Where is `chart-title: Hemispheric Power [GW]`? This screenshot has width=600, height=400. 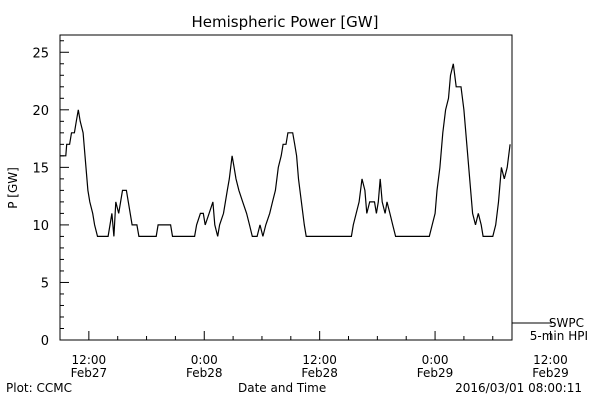 chart-title: Hemispheric Power [GW] is located at coordinates (285, 22).